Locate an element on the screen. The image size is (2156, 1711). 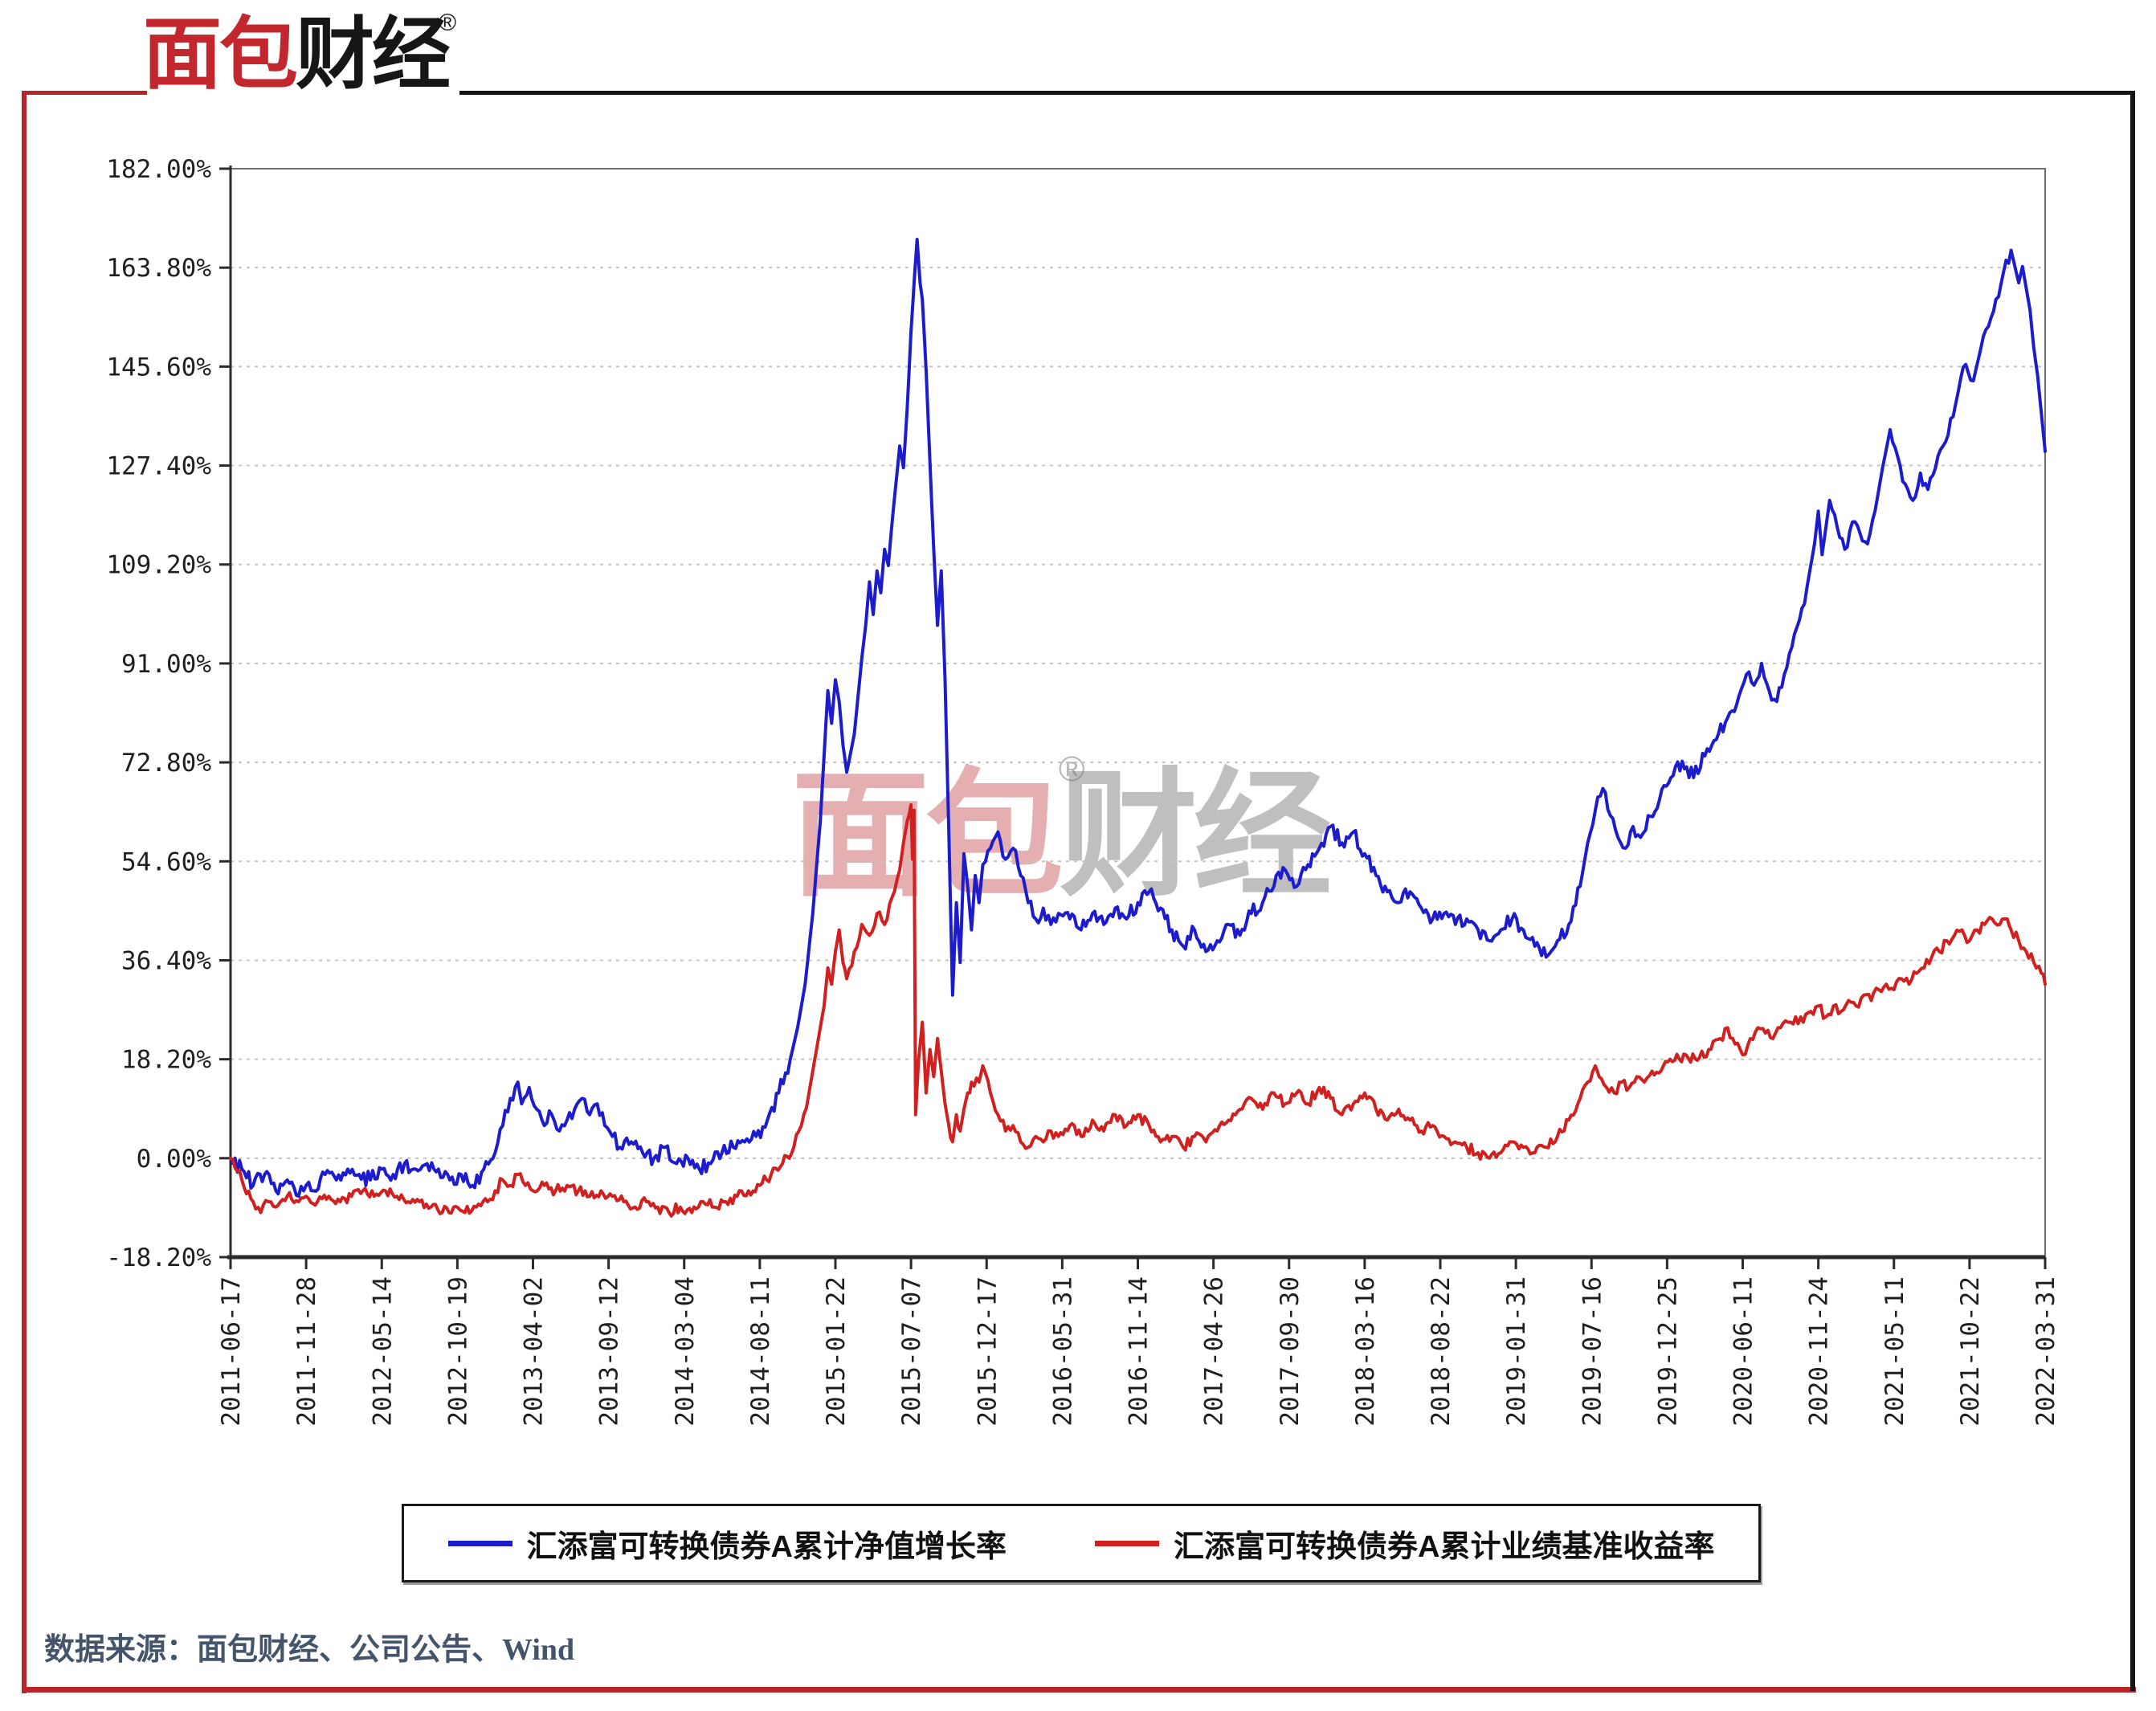
legend-line-sample-blue is located at coordinates (479, 1543).